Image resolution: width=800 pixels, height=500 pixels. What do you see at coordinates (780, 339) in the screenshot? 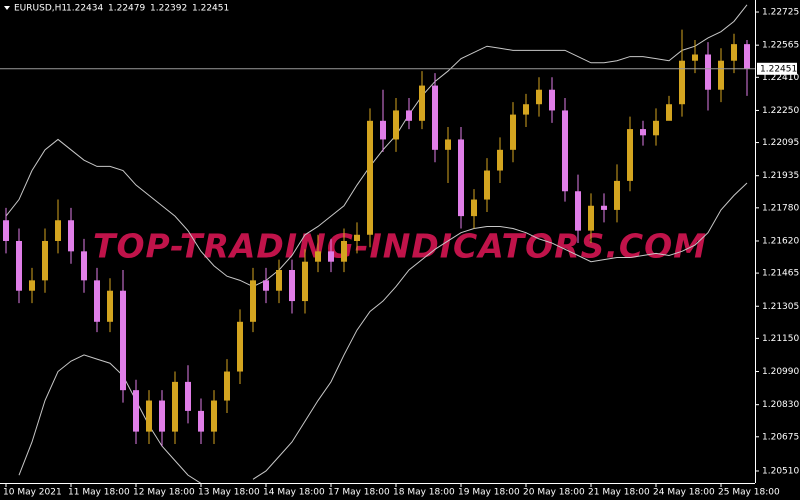
I see `y-tick-label: 1.21150` at bounding box center [780, 339].